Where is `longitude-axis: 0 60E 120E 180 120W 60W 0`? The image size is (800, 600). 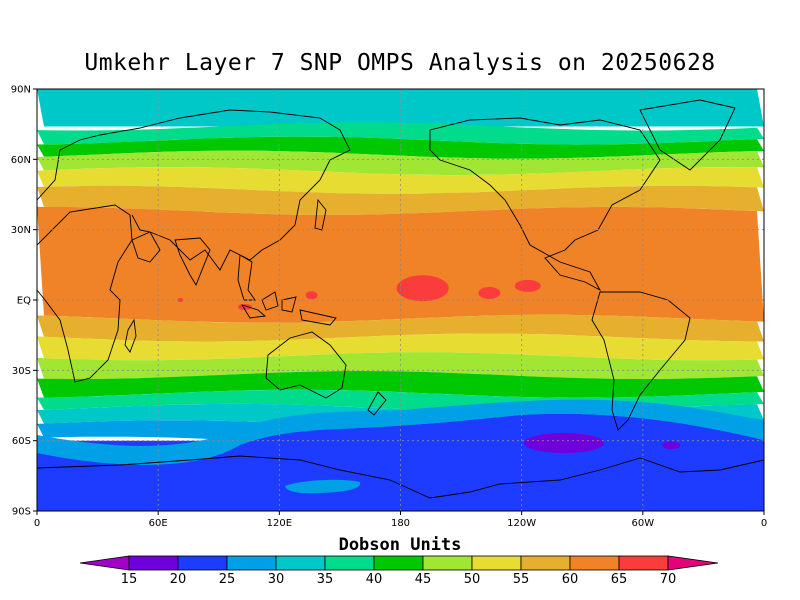 longitude-axis: 0 60E 120E 180 120W 60W 0 is located at coordinates (400, 520).